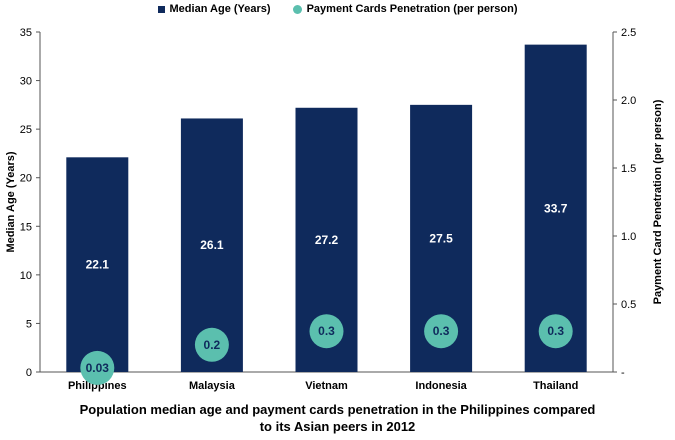 The image size is (675, 440). Describe the element at coordinates (326, 386) in the screenshot. I see `x-tick-label: Vietnam` at that location.